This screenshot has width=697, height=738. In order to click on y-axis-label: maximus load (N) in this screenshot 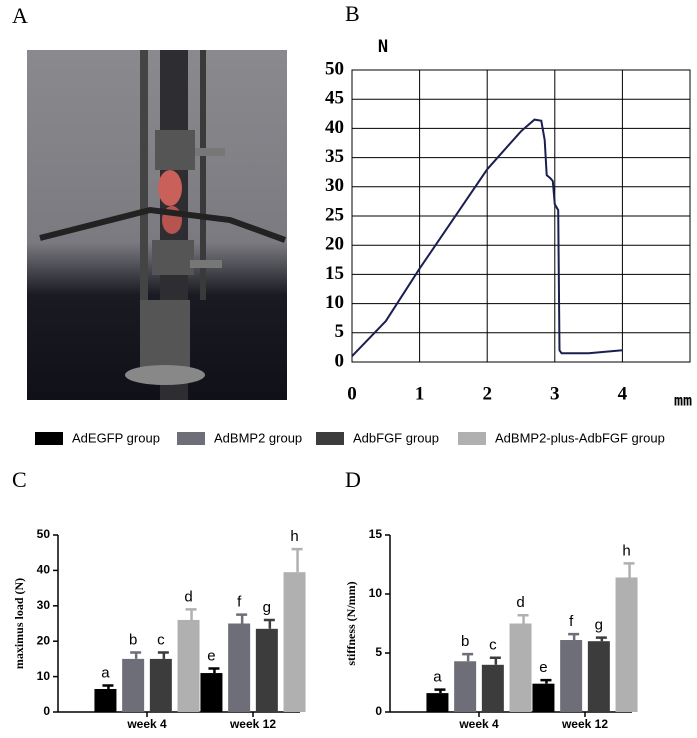, I will do `click(19, 623)`.